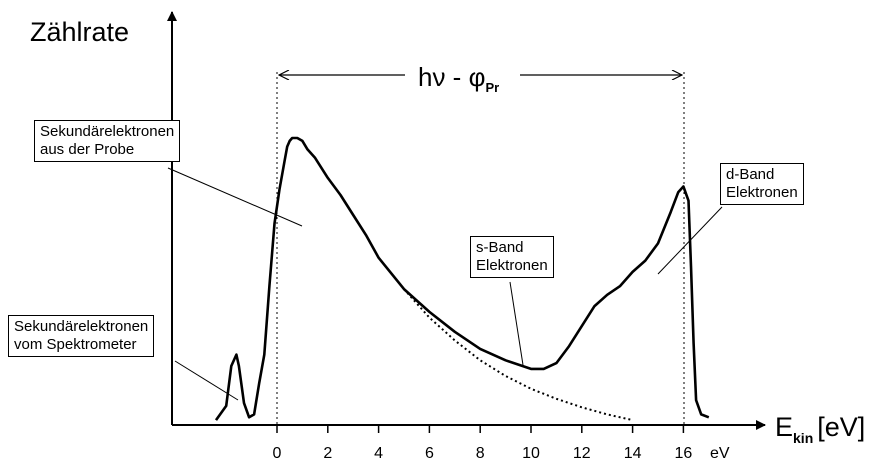  Describe the element at coordinates (501, 443) in the screenshot. I see `x-axis-ticks: 0 2 4 6 8 10 12 14 16 eV` at that location.